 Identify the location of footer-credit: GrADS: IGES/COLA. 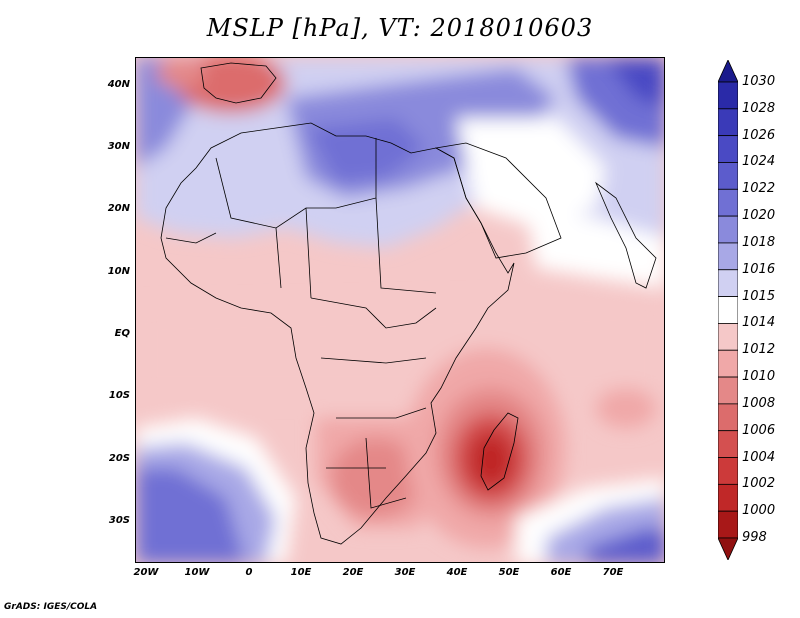
(51, 607).